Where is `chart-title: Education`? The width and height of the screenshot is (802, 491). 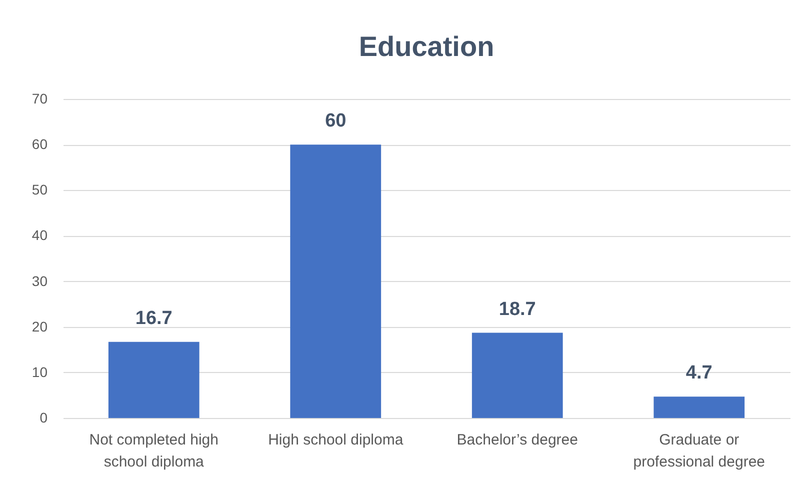 chart-title: Education is located at coordinates (426, 46).